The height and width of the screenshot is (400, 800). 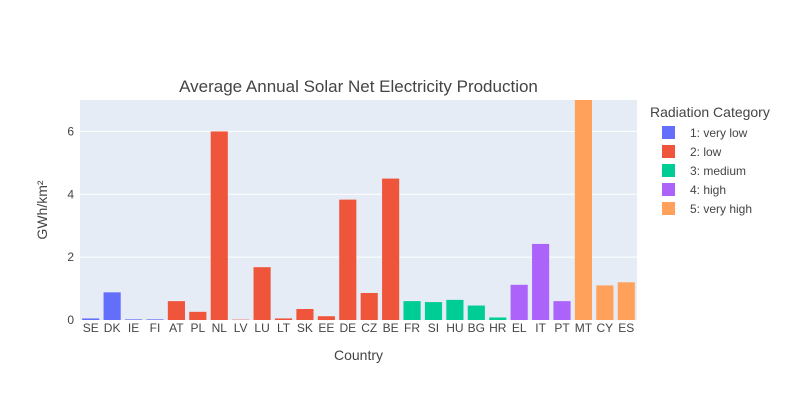 What do you see at coordinates (70, 194) in the screenshot?
I see `y-tick-label: 4` at bounding box center [70, 194].